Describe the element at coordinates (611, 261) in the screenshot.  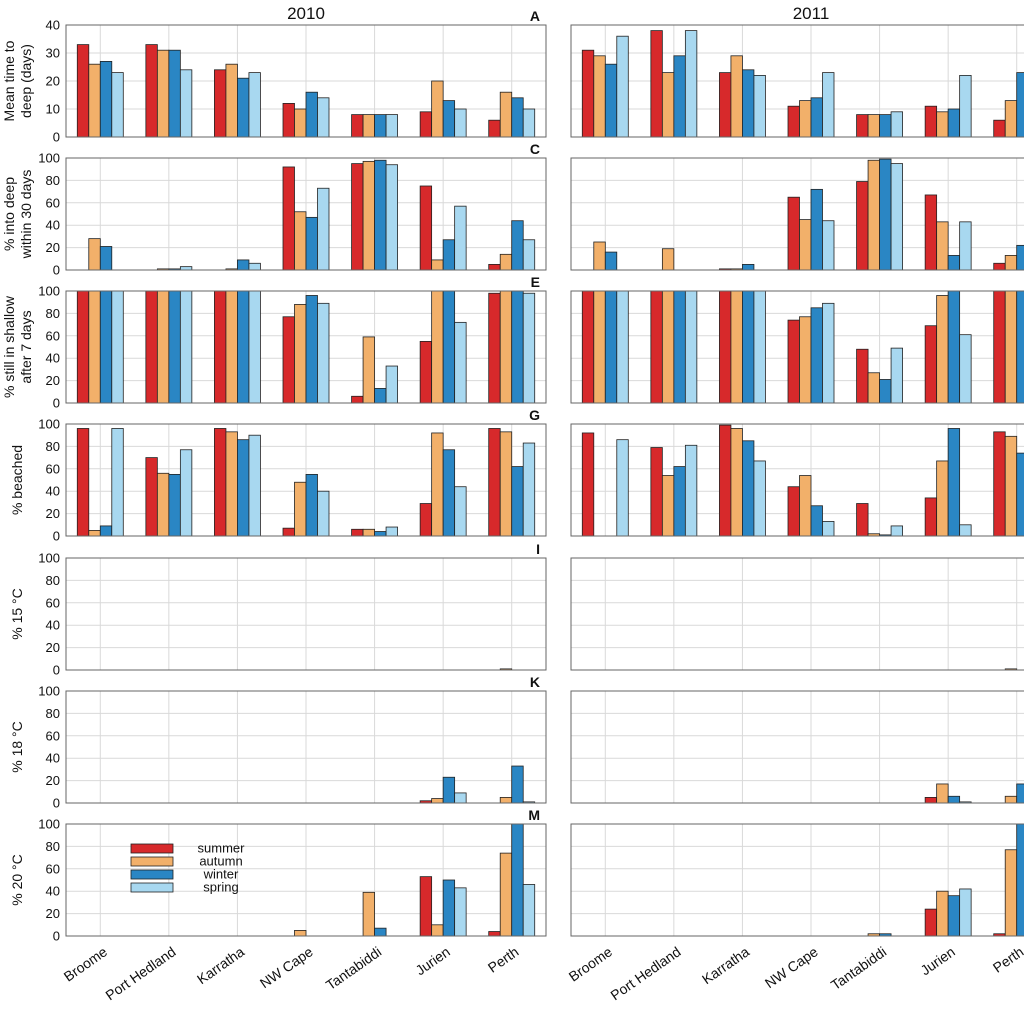
I see `bar-D-broome-winter` at that location.